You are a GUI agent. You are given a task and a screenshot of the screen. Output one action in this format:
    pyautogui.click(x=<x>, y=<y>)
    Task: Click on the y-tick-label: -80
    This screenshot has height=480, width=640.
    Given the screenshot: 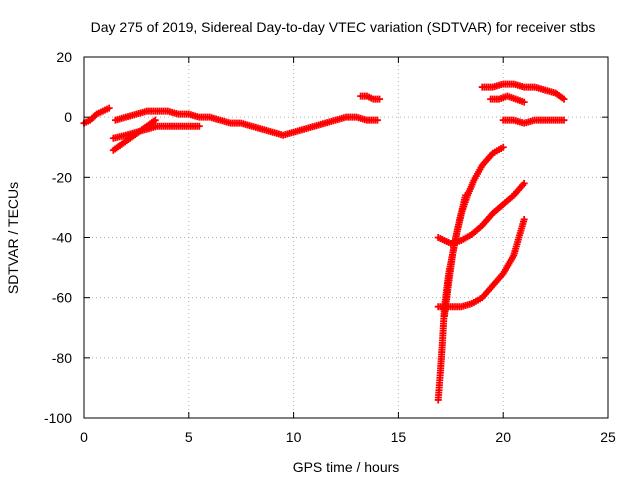 What is the action you would take?
    pyautogui.click(x=62, y=358)
    